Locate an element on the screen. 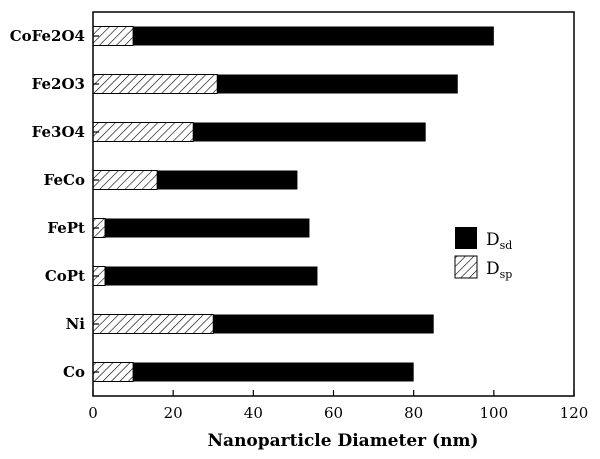 The image size is (600, 459). category-label-ni: Ni is located at coordinates (76, 324).